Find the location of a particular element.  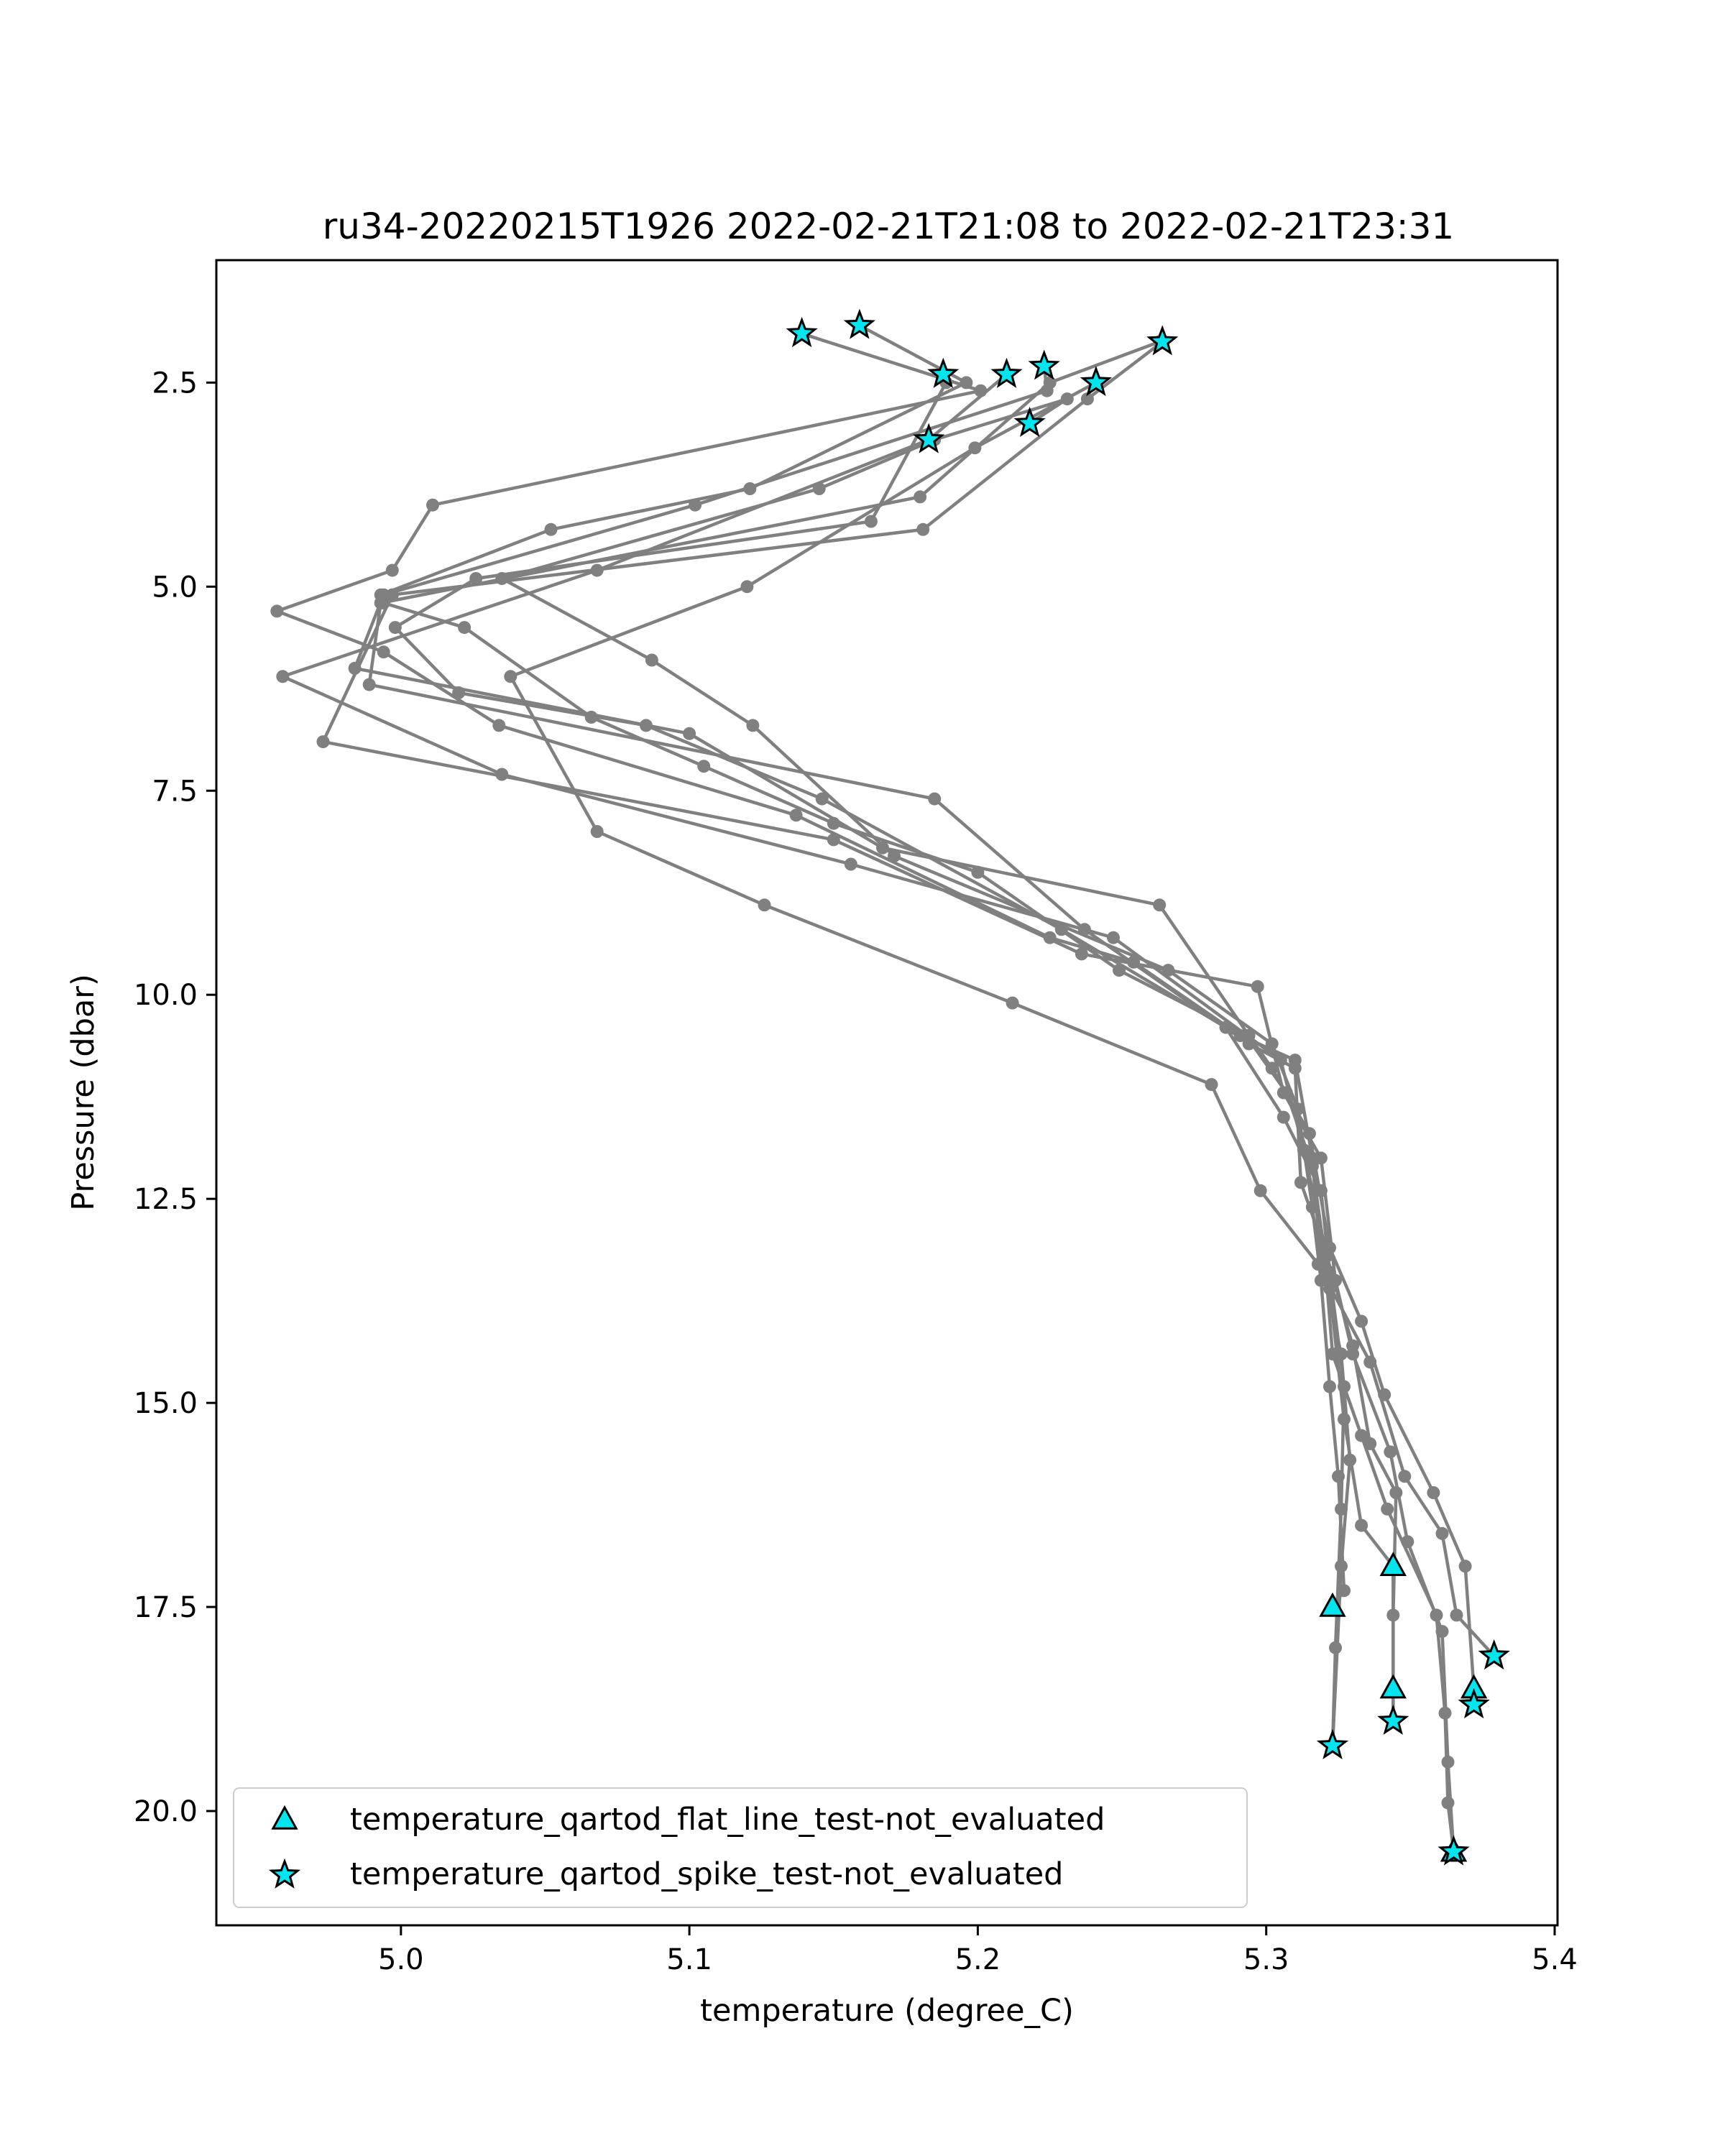

legend-star is located at coordinates (284, 1873).